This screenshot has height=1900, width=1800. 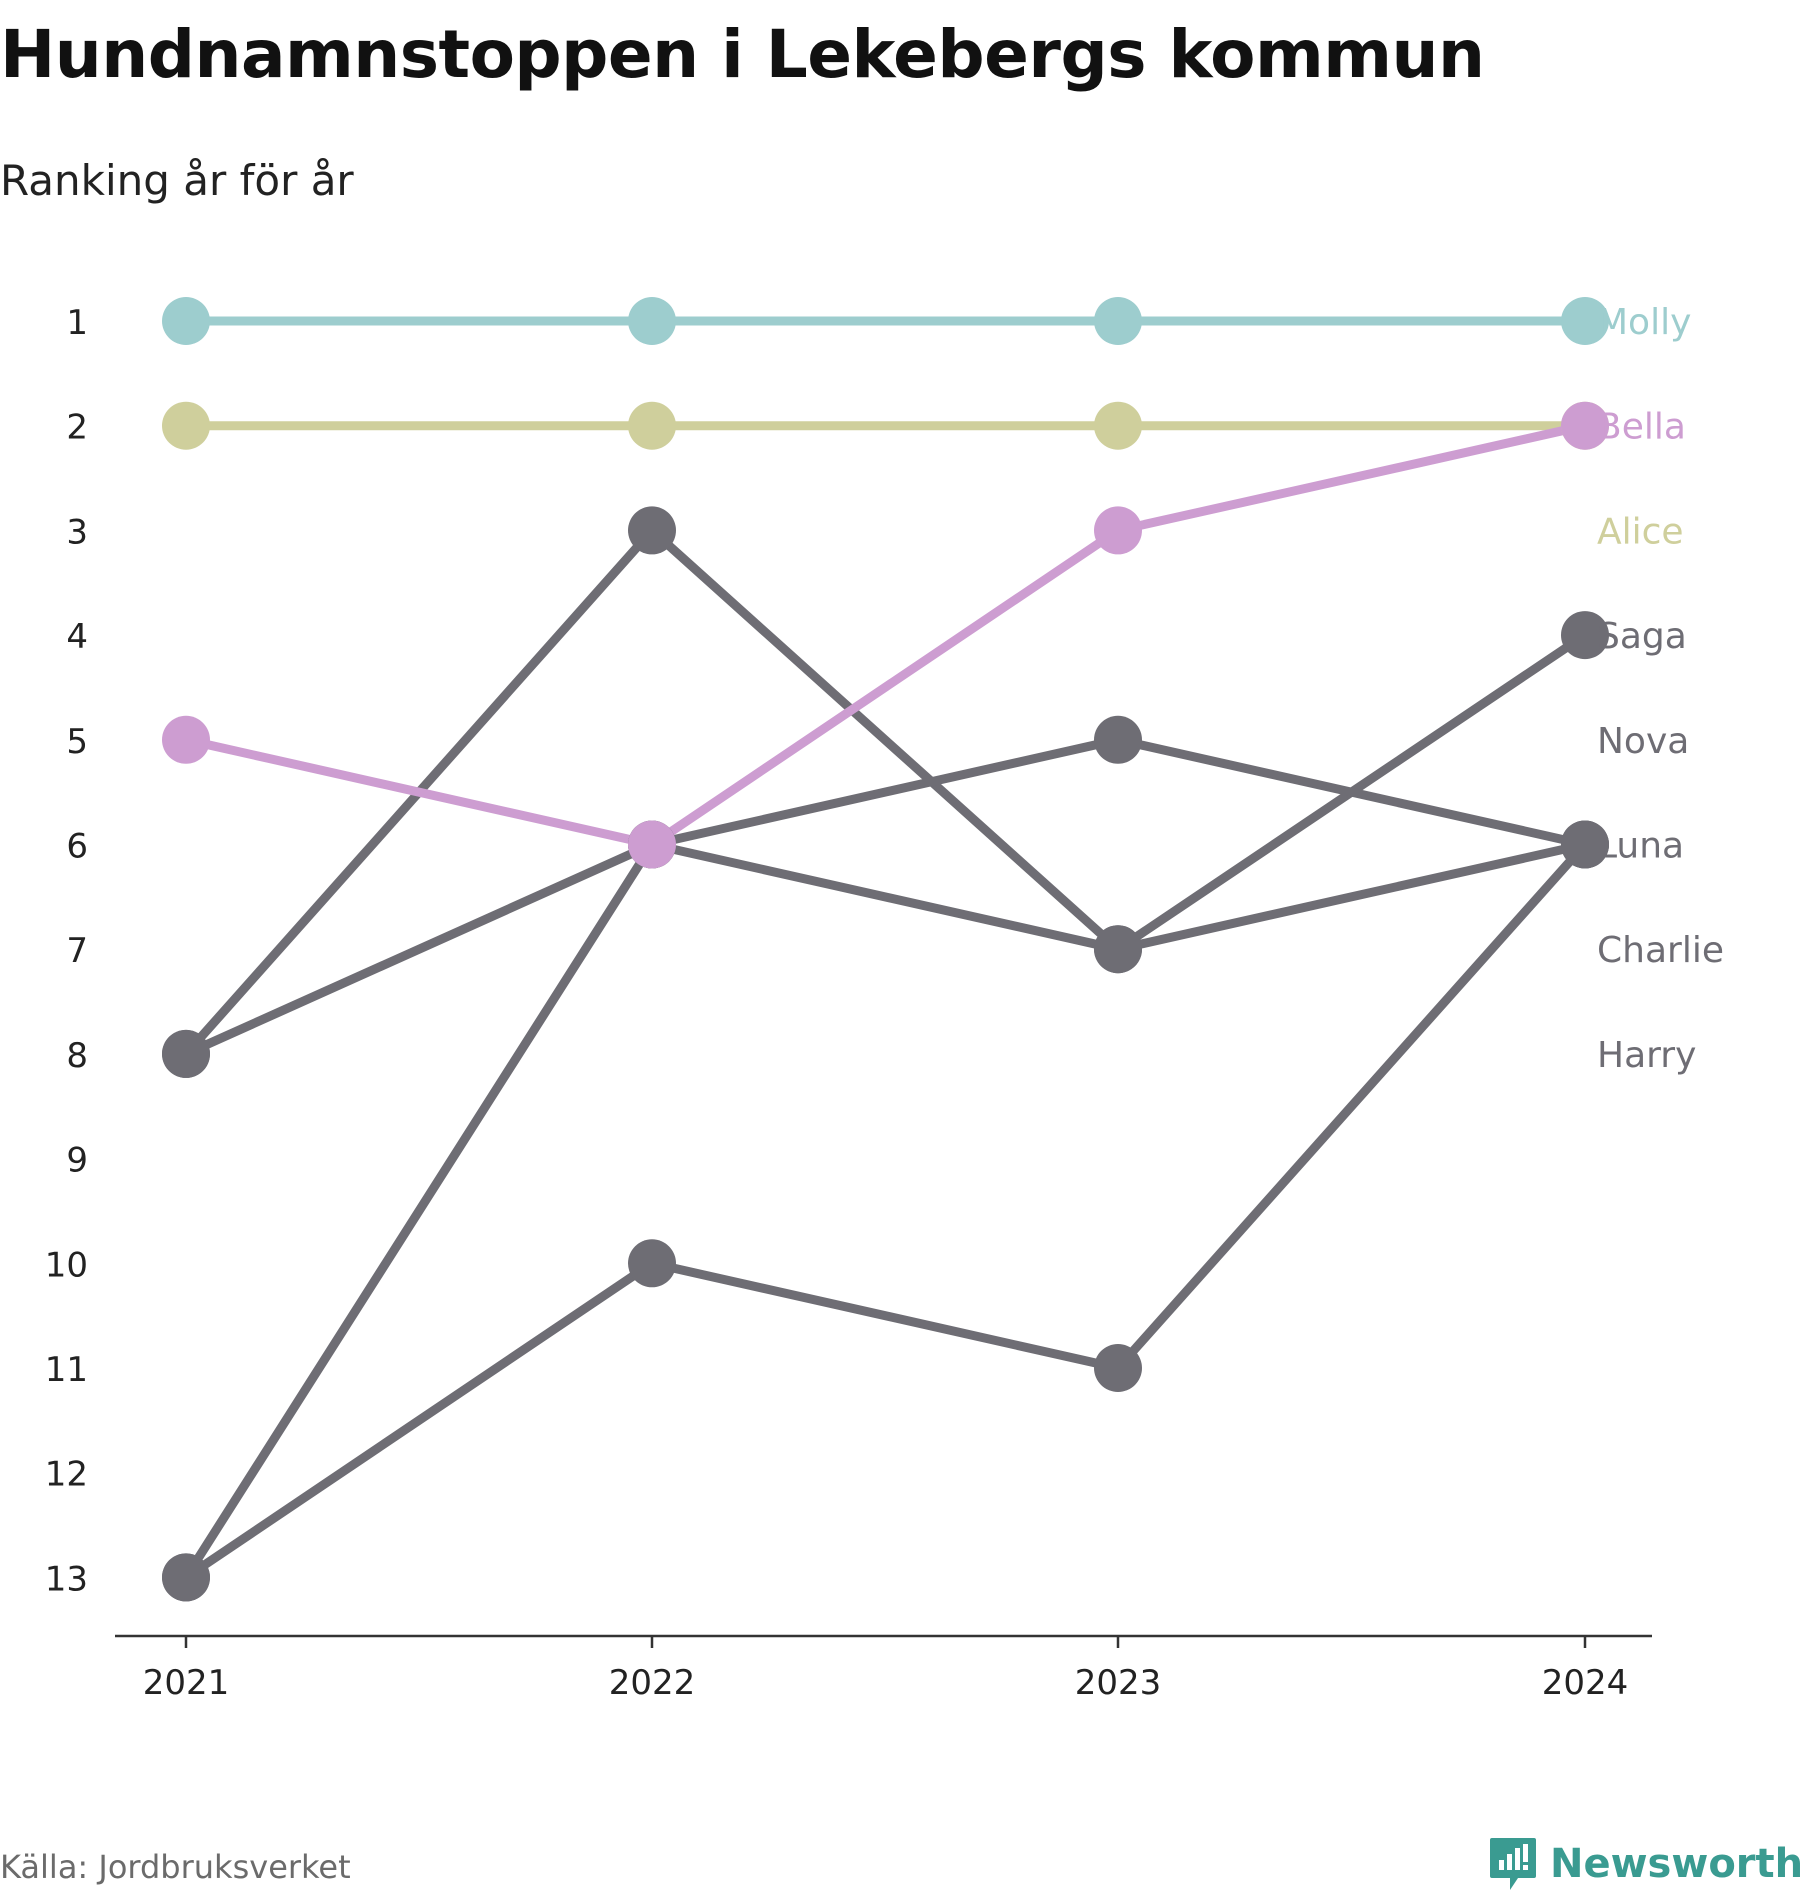 I want to click on y-tick-label: 6, so click(x=77, y=847).